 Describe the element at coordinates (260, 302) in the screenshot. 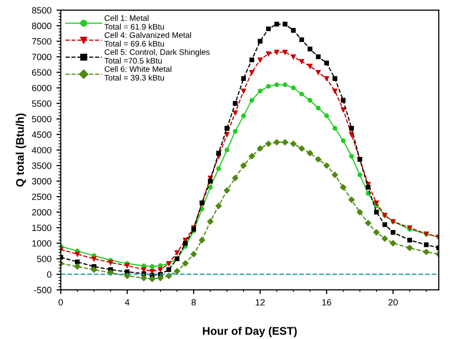

I see `x-tick-label: 12` at that location.